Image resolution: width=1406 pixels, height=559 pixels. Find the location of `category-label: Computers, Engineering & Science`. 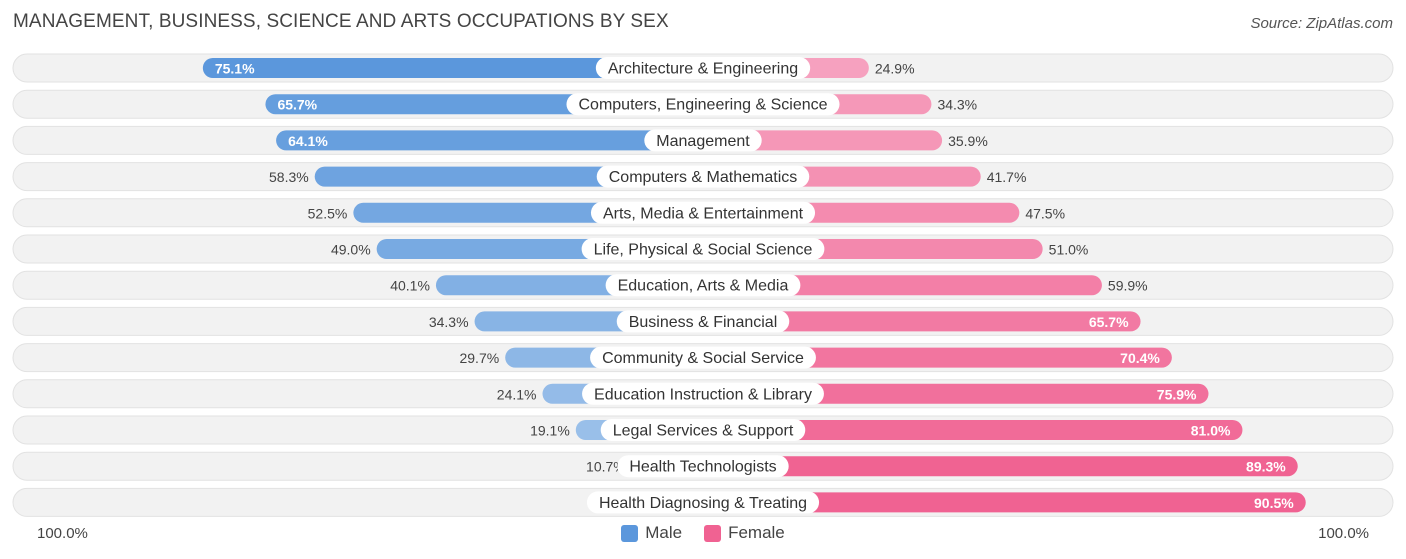

category-label: Computers, Engineering & Science is located at coordinates (702, 105).